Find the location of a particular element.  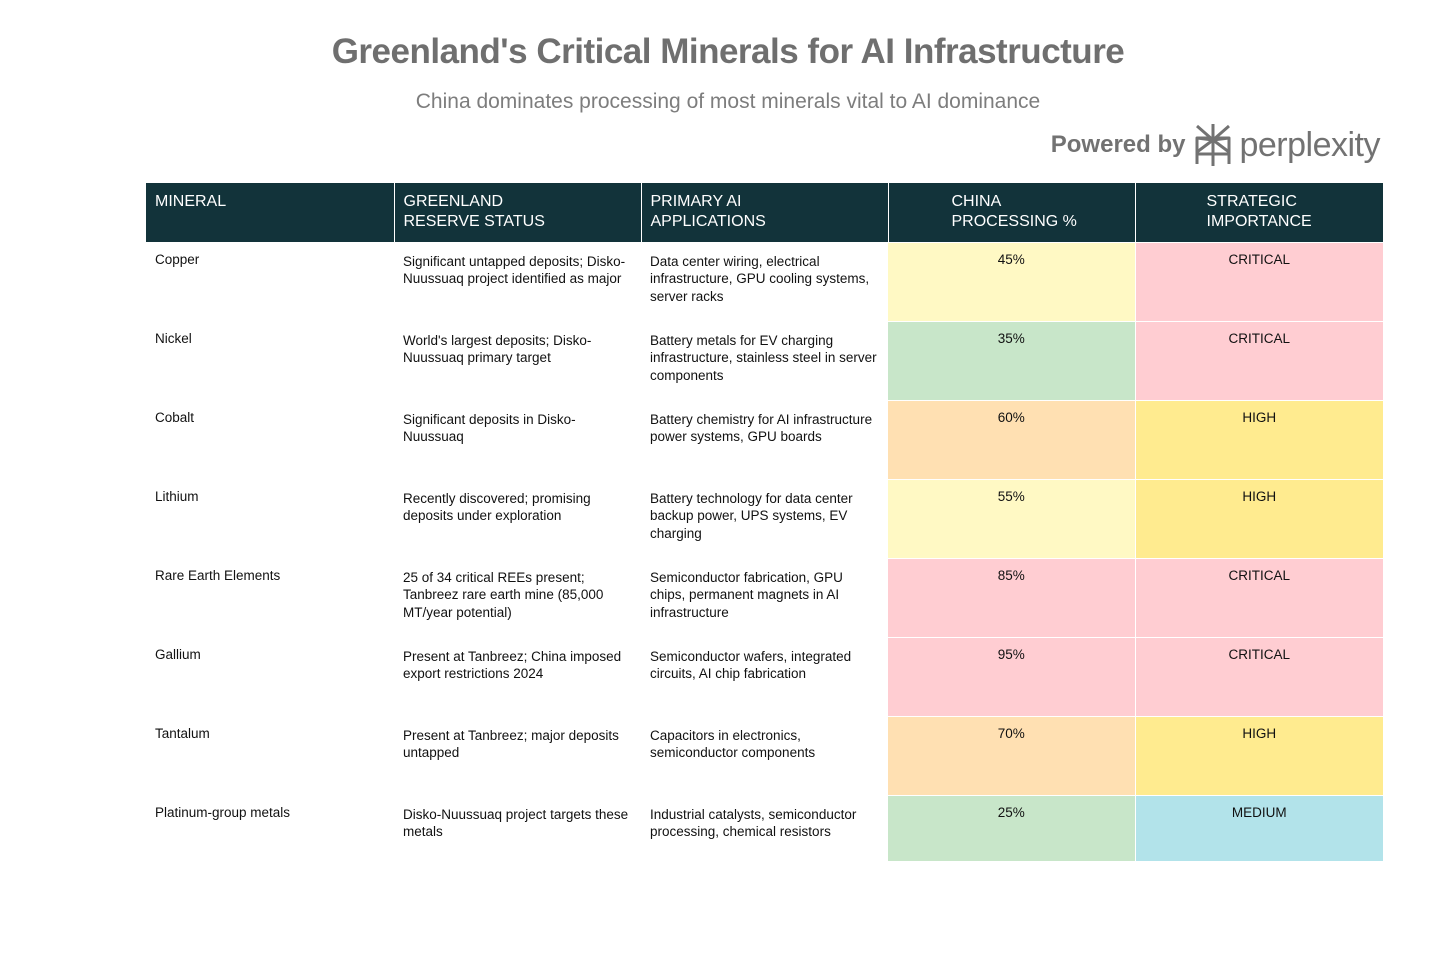

powered-by-perplexity: Powered by perplexity is located at coordinates (1215, 145).